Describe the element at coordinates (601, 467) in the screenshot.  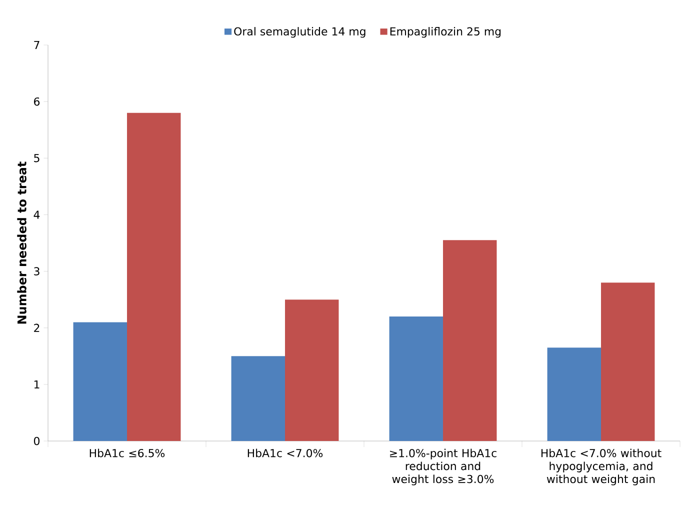
I see `x-tick-label: HbA1c <7.0% without hypoglycemia, and without weight gain` at that location.